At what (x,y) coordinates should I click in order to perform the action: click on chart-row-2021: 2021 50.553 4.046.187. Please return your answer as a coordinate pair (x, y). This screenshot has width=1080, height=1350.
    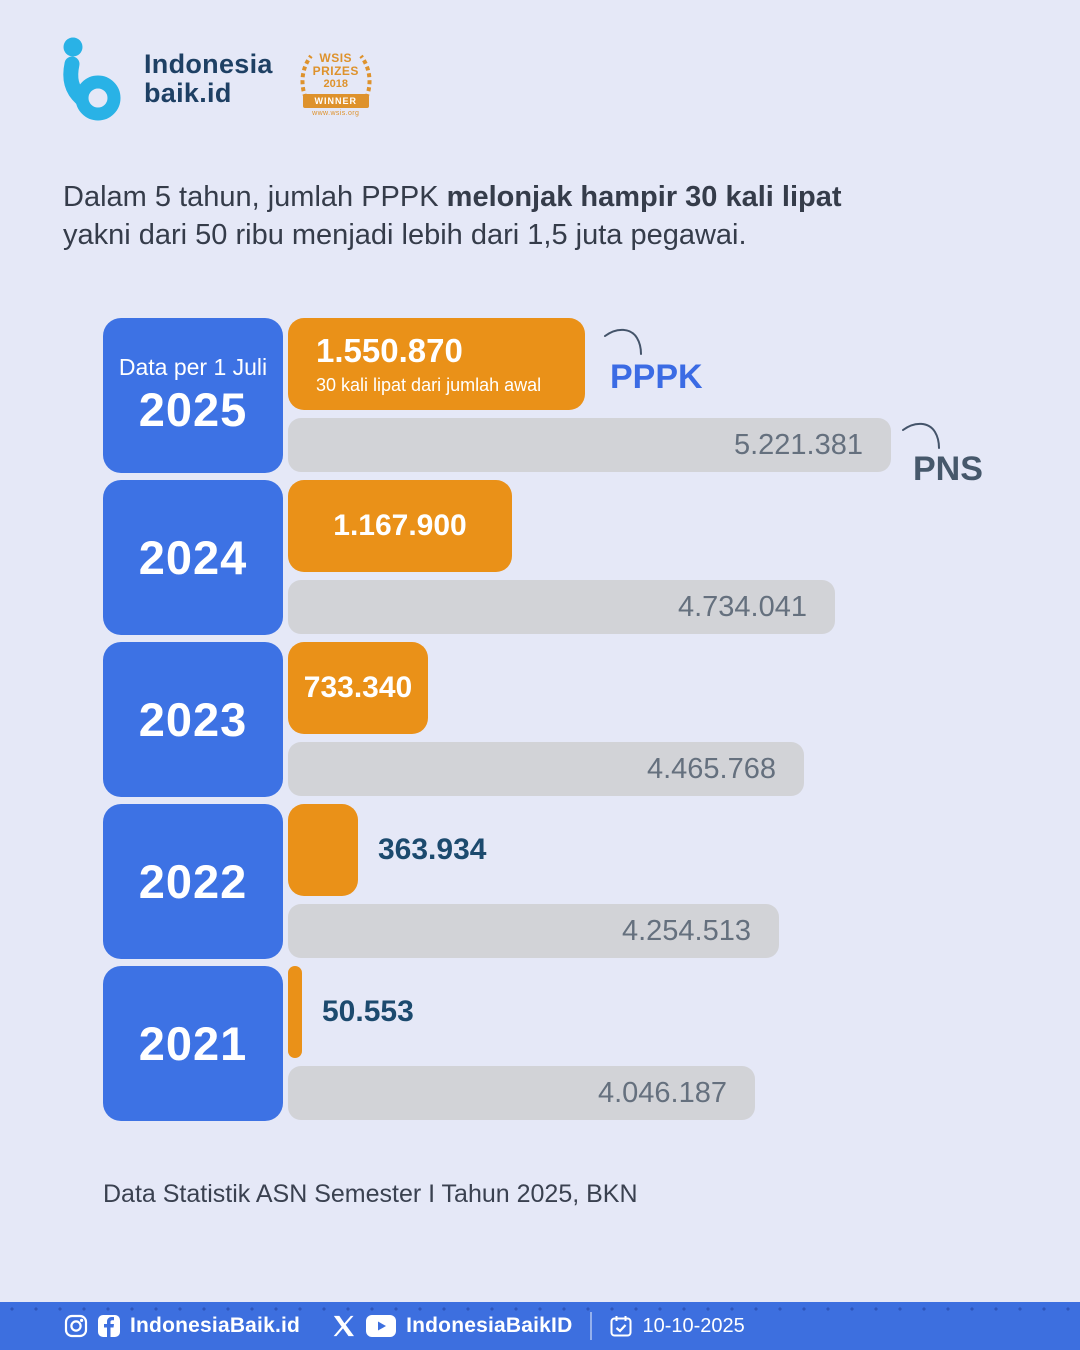
    Looking at the image, I should click on (583, 1043).